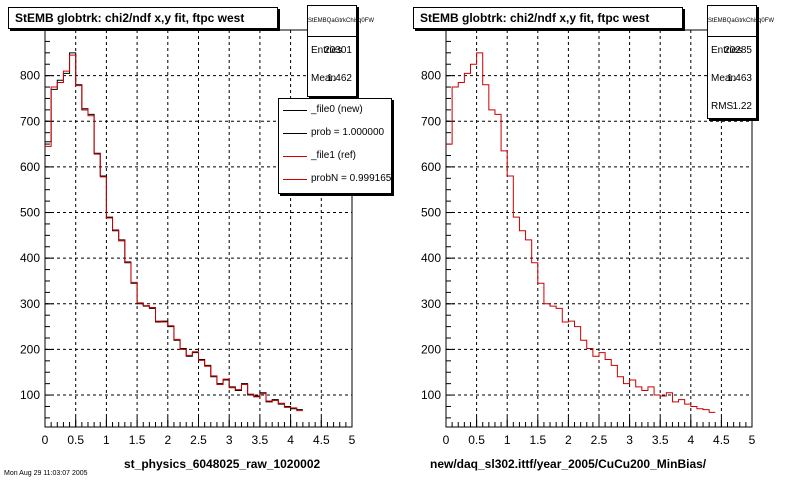 The height and width of the screenshot is (480, 800). Describe the element at coordinates (30, 349) in the screenshot. I see `left-ytick-label-1: 200` at that location.